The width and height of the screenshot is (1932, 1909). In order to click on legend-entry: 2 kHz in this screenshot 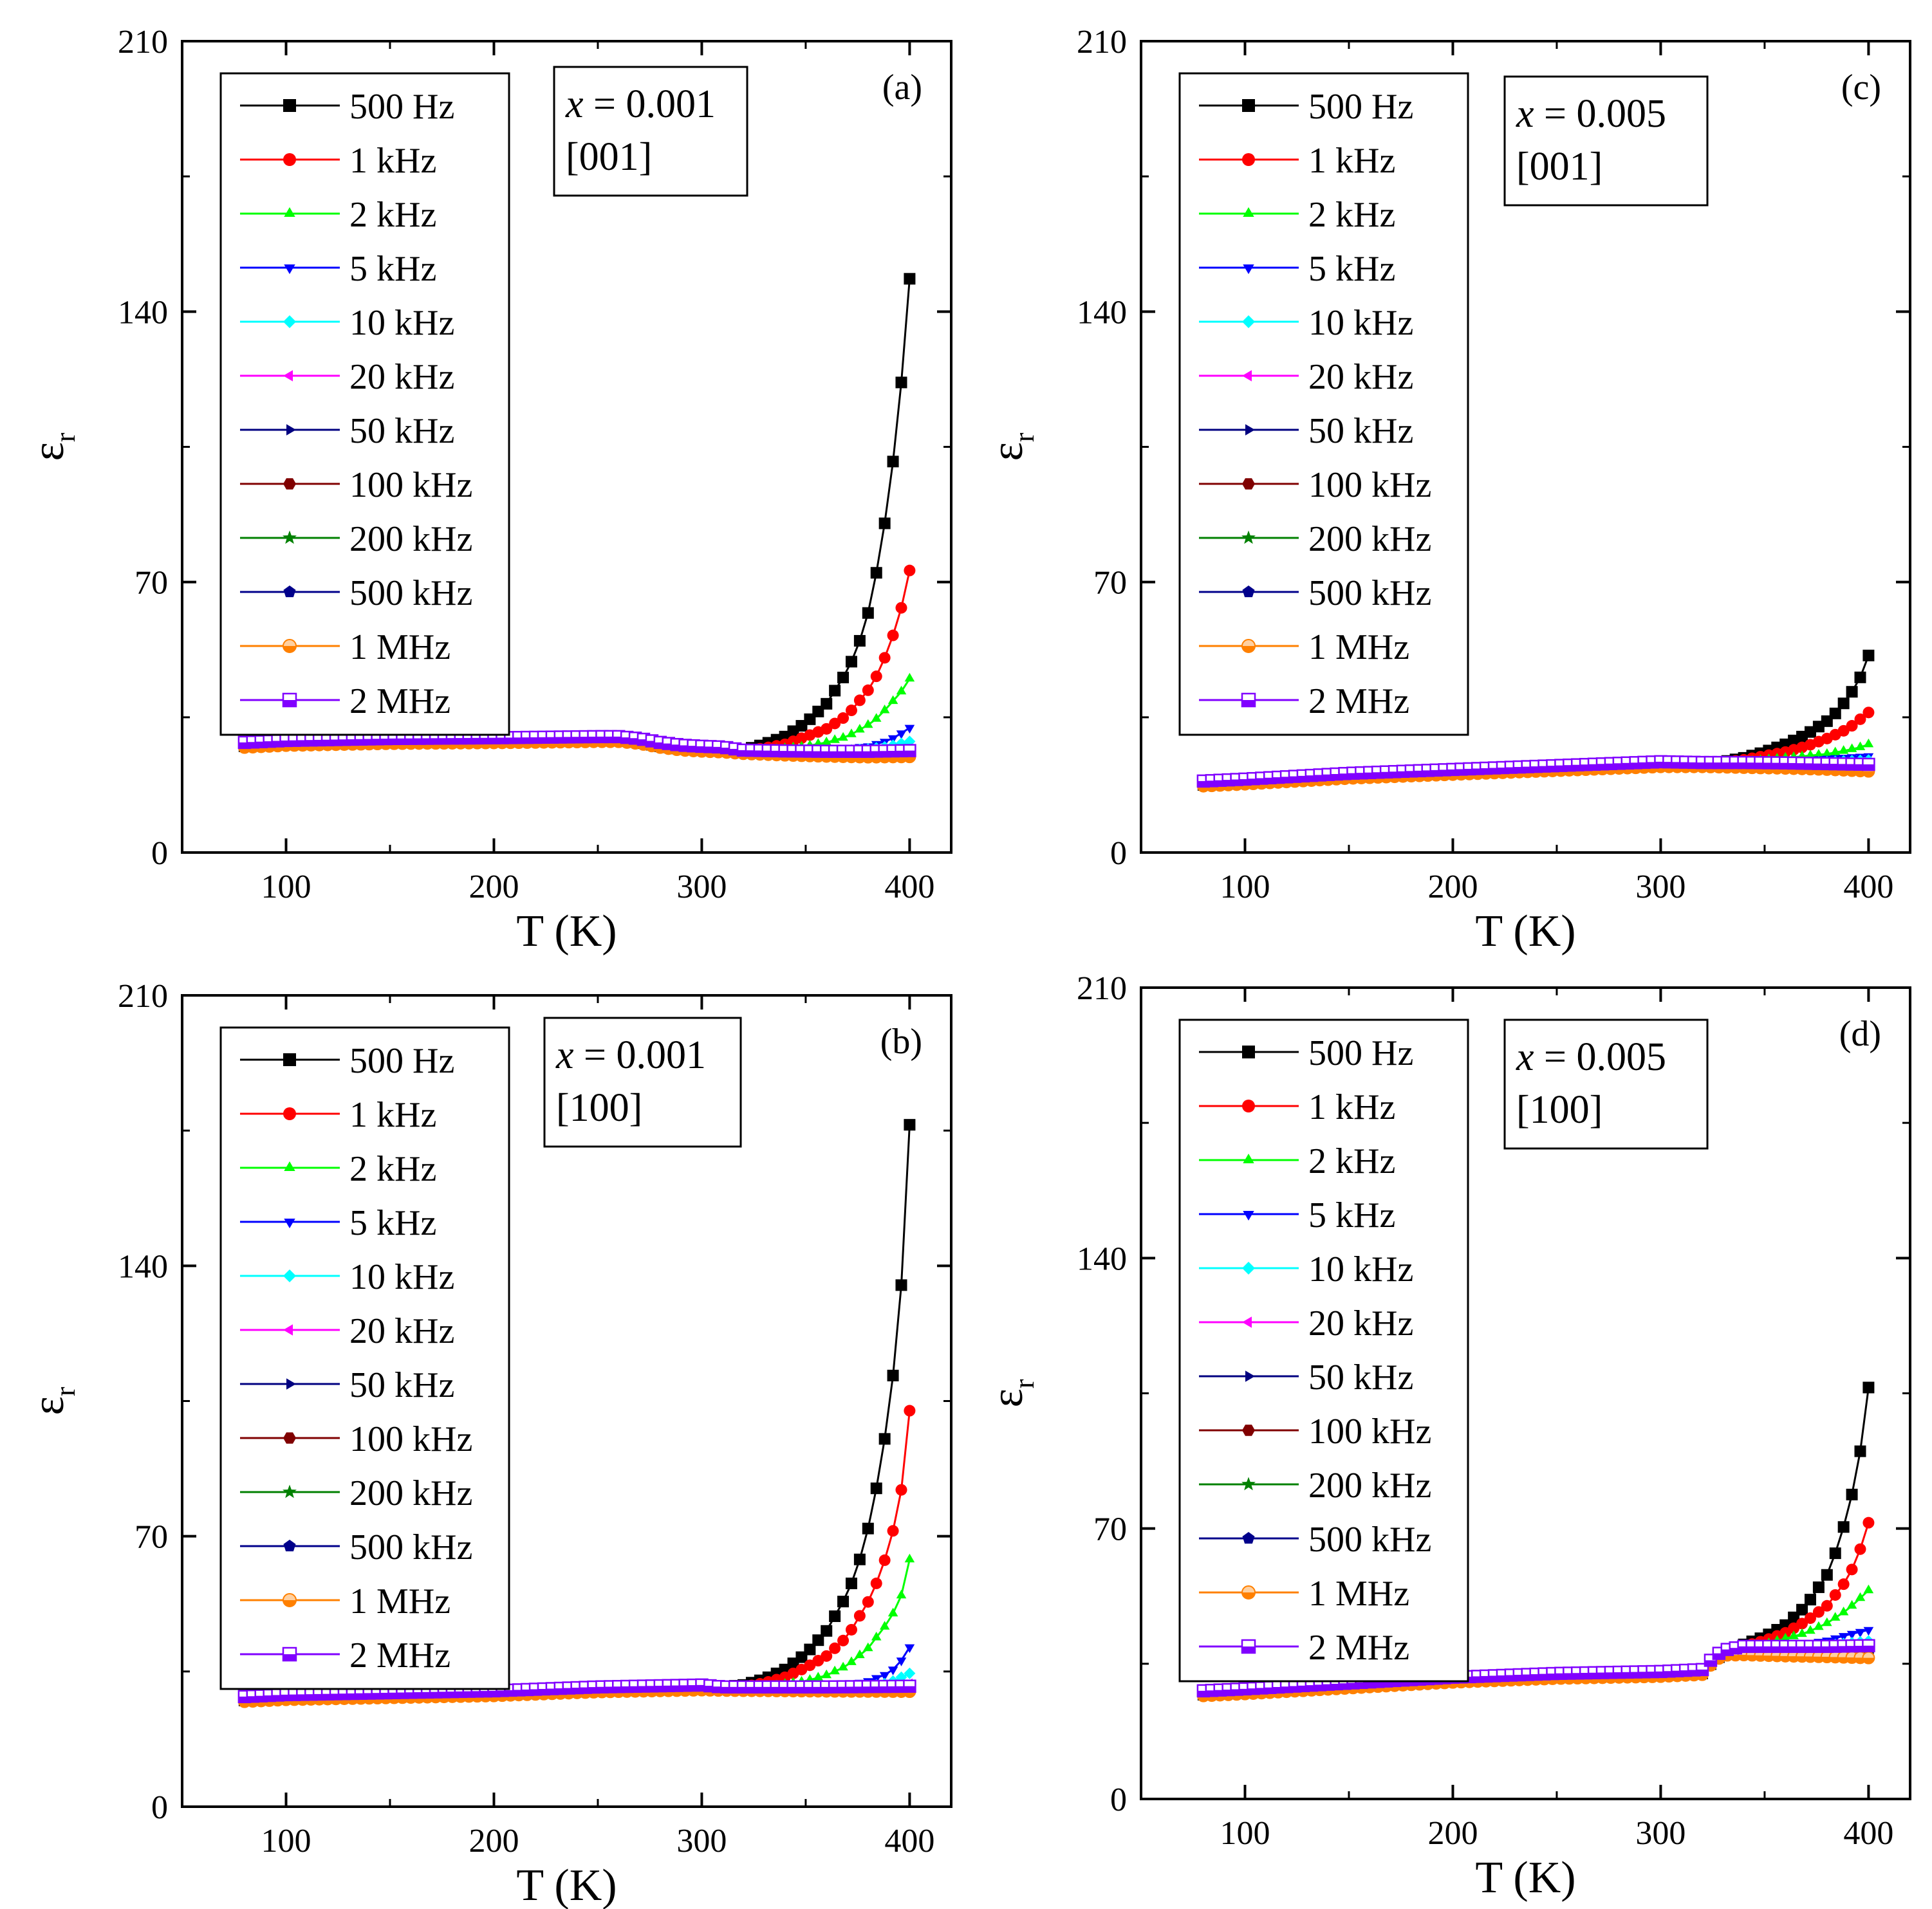, I will do `click(1297, 1161)`.